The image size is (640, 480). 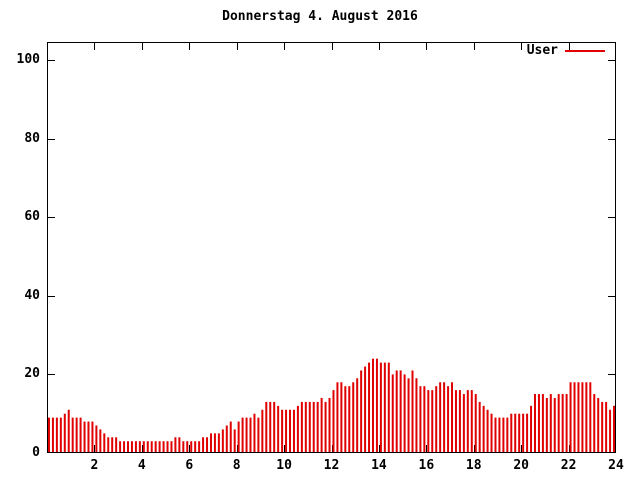 What do you see at coordinates (32, 138) in the screenshot?
I see `y-tick-label: 80` at bounding box center [32, 138].